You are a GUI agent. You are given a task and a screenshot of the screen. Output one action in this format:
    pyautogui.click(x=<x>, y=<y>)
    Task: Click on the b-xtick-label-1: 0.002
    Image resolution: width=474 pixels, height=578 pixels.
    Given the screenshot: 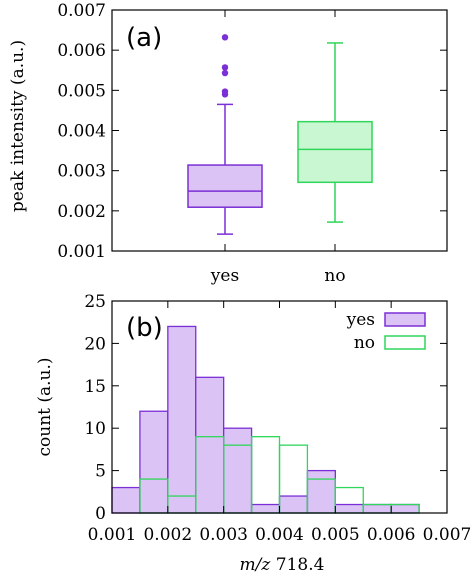 What is the action you would take?
    pyautogui.click(x=167, y=535)
    